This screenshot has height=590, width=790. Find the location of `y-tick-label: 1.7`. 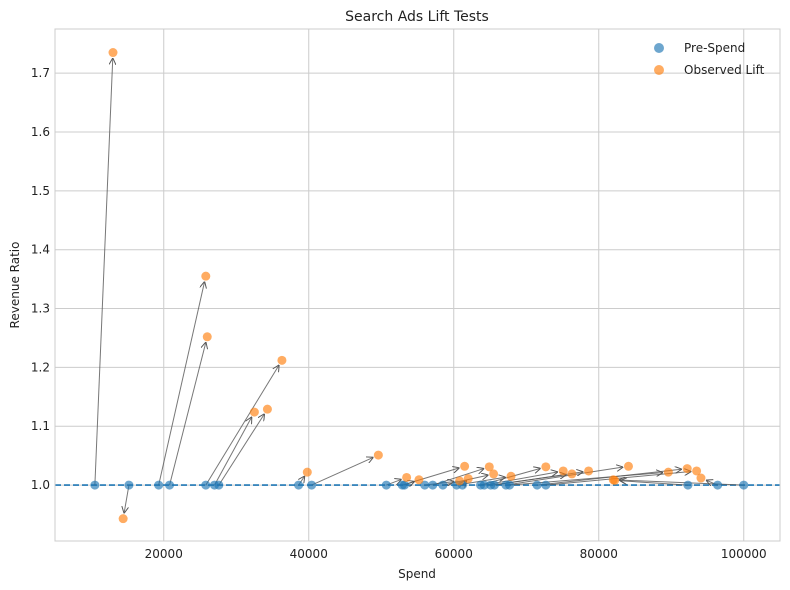

y-tick-label: 1.7 is located at coordinates (40, 73).